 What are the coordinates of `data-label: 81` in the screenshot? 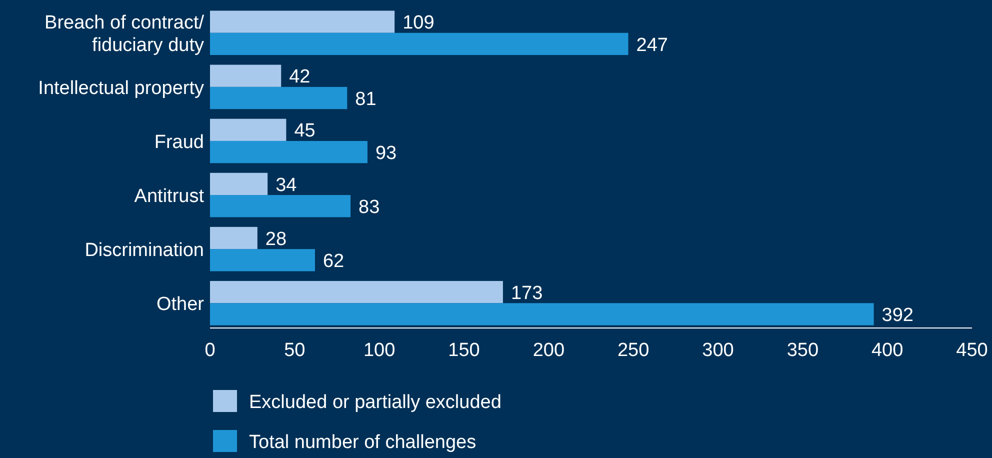 It's located at (365, 99).